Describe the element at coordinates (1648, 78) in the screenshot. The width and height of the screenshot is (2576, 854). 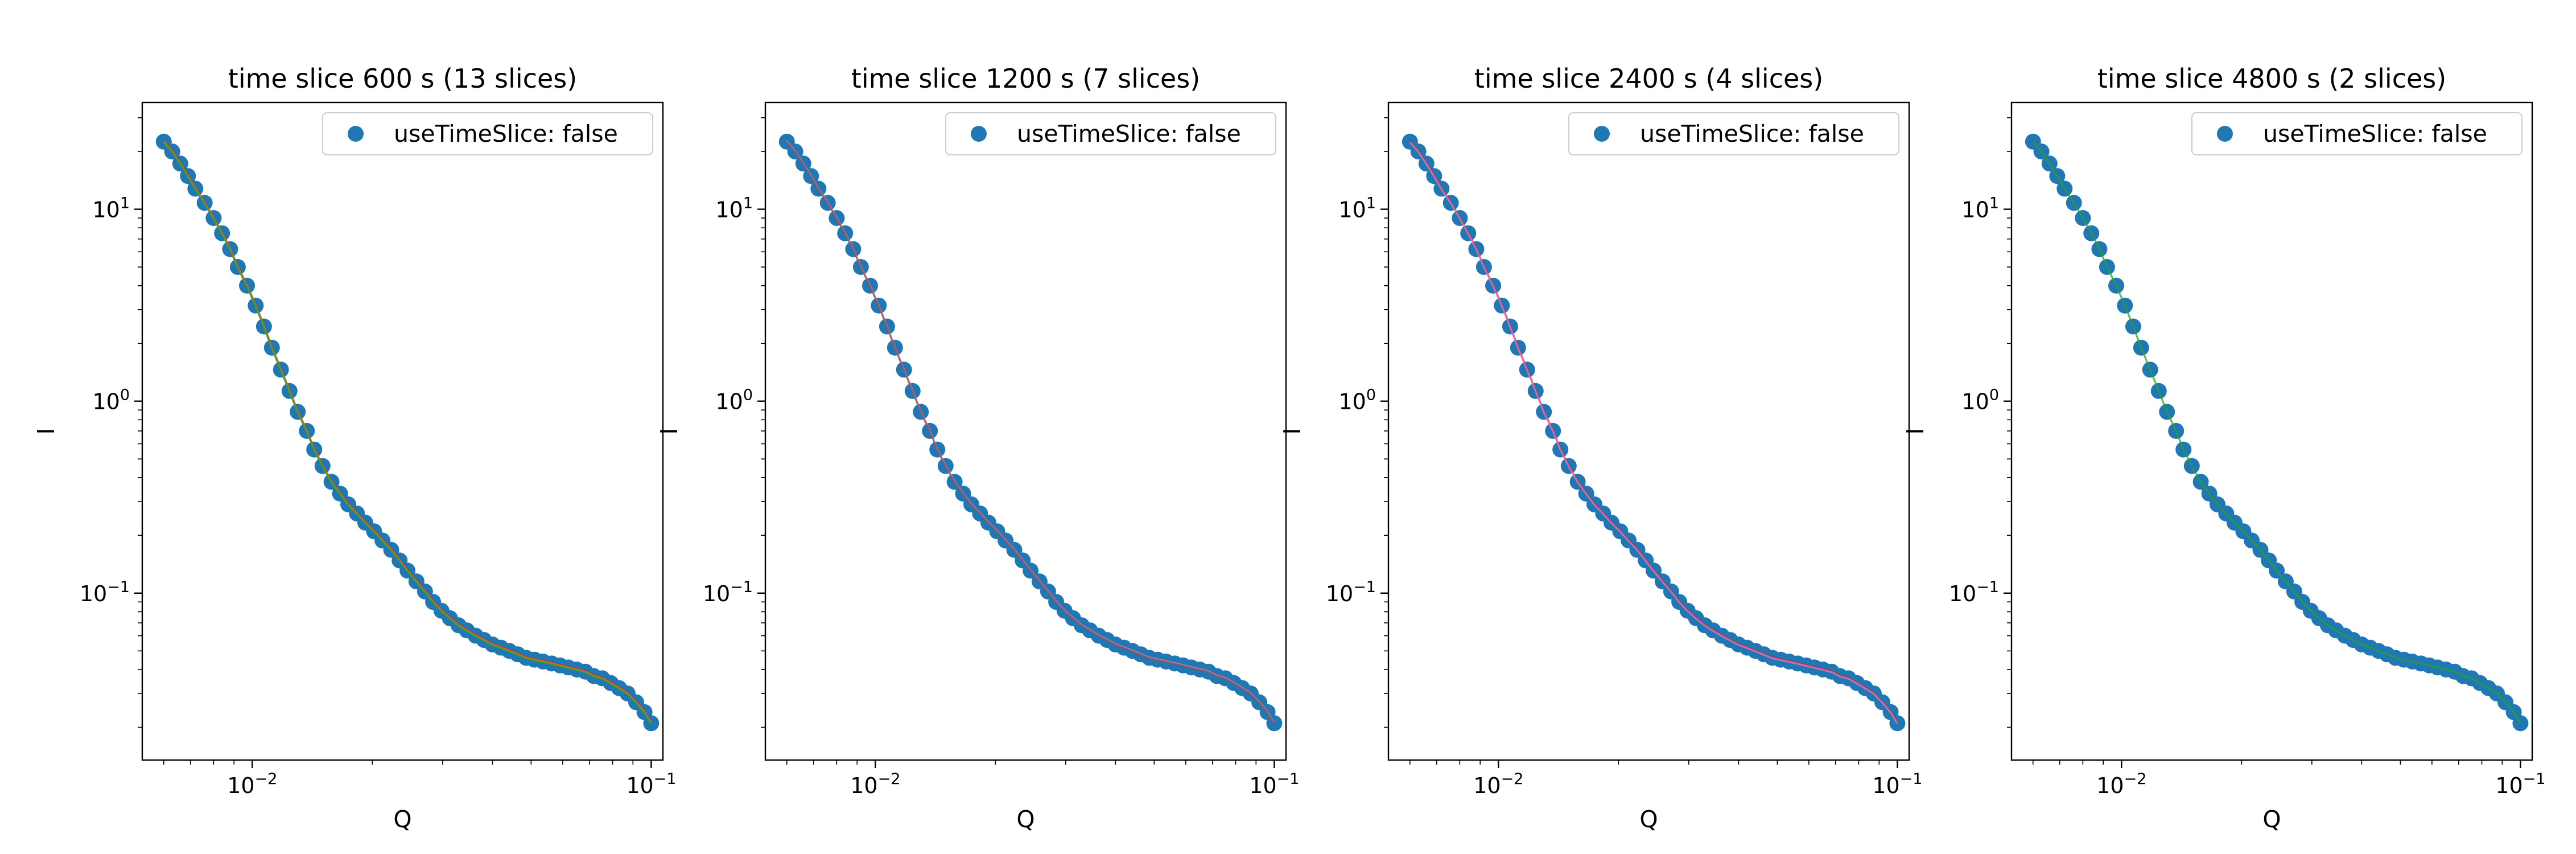
I see `chart-title: time slice 2400 s (4 slices)` at that location.